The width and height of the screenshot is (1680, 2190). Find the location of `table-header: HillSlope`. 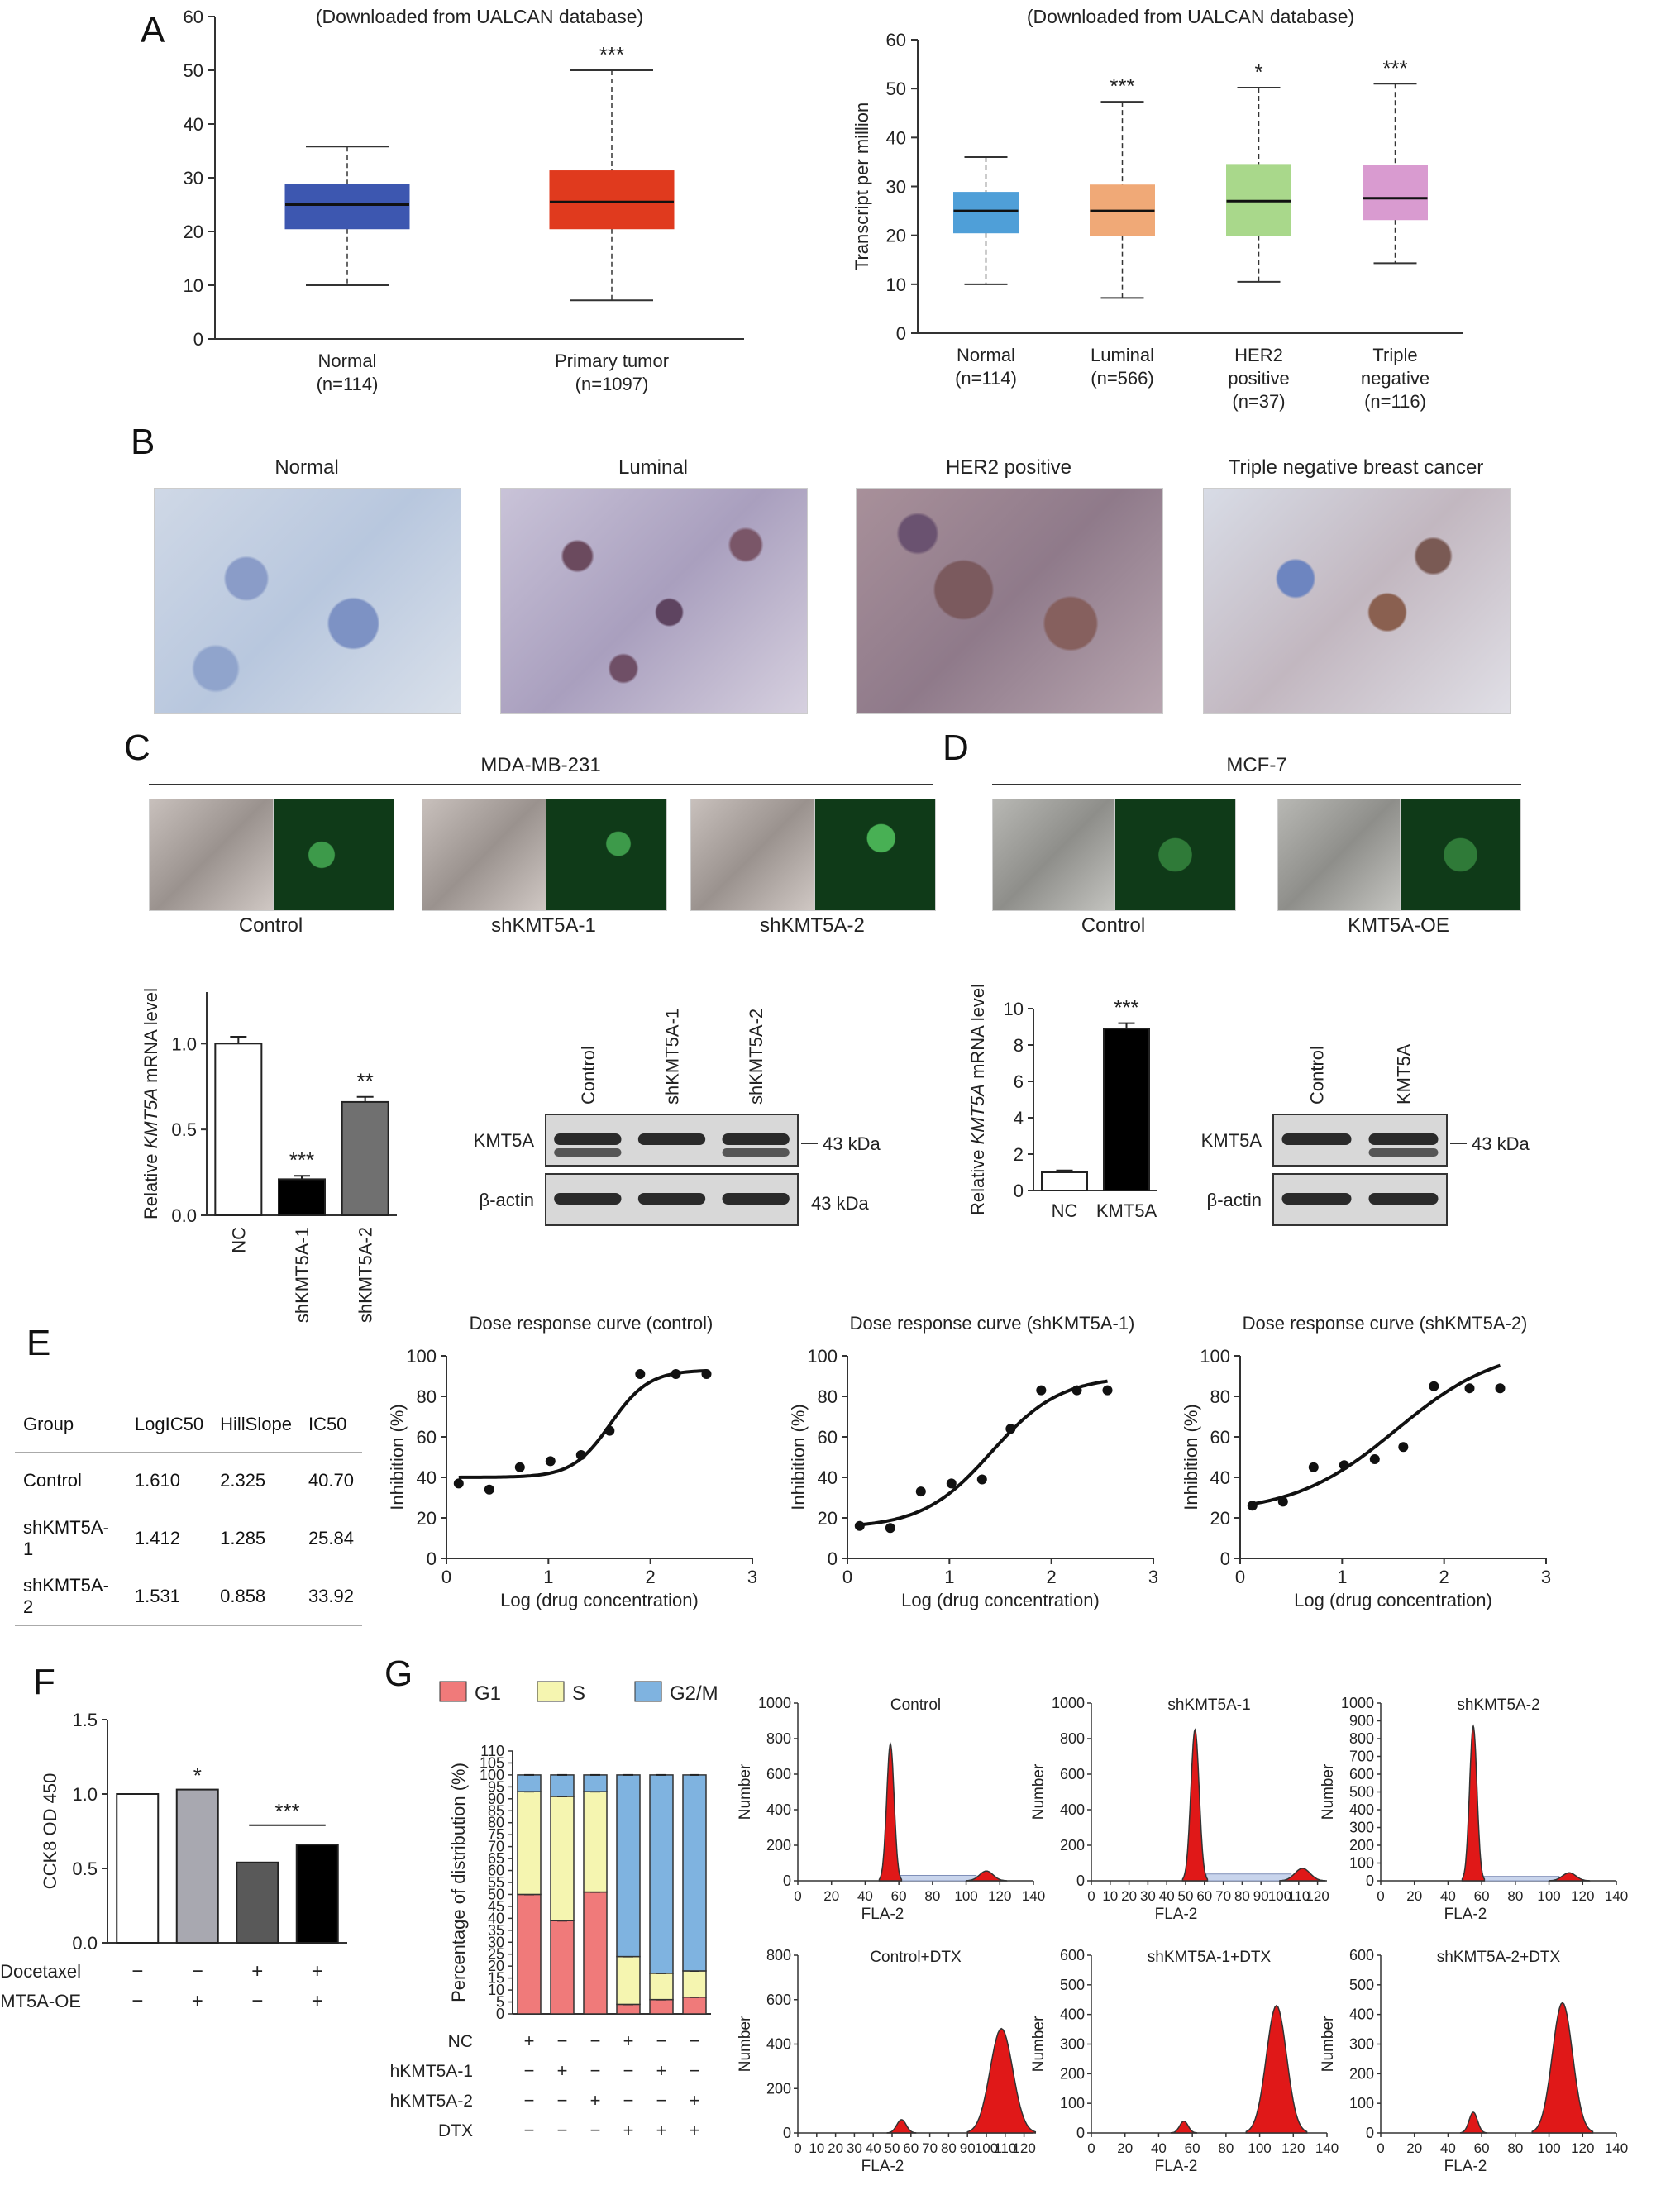

table-header: HillSlope is located at coordinates (256, 1424).